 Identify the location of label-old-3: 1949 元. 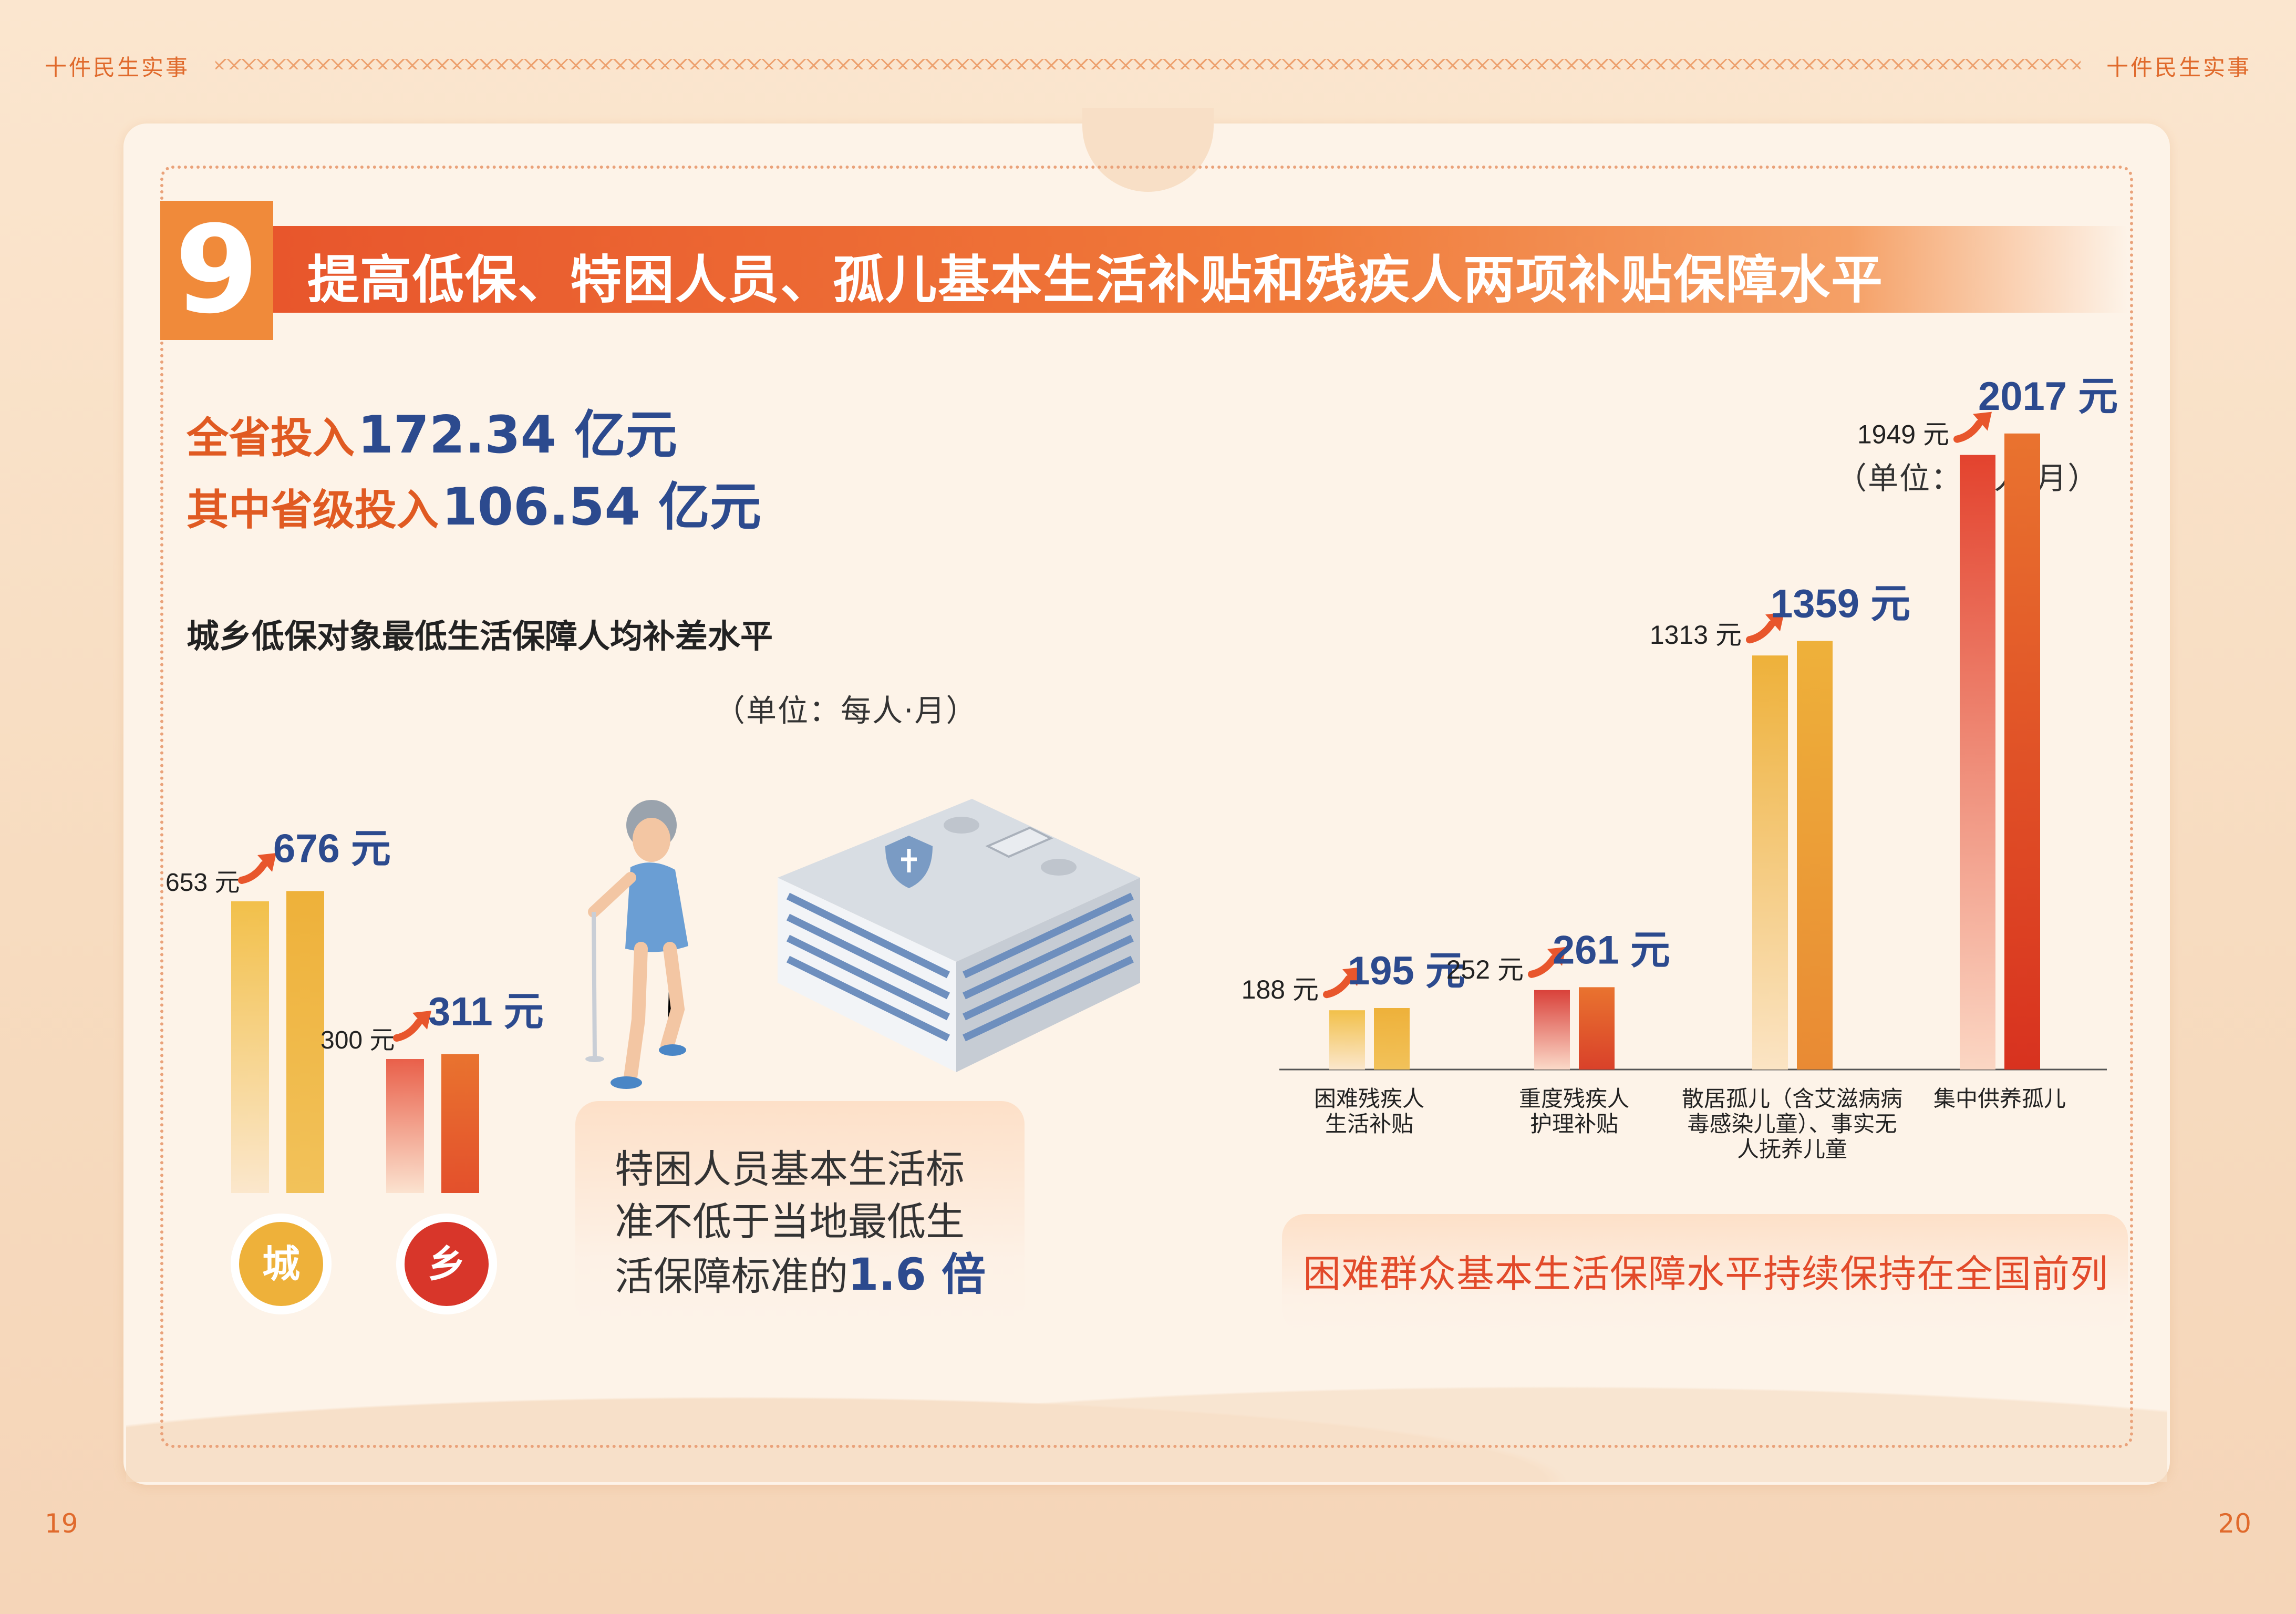
(1903, 434).